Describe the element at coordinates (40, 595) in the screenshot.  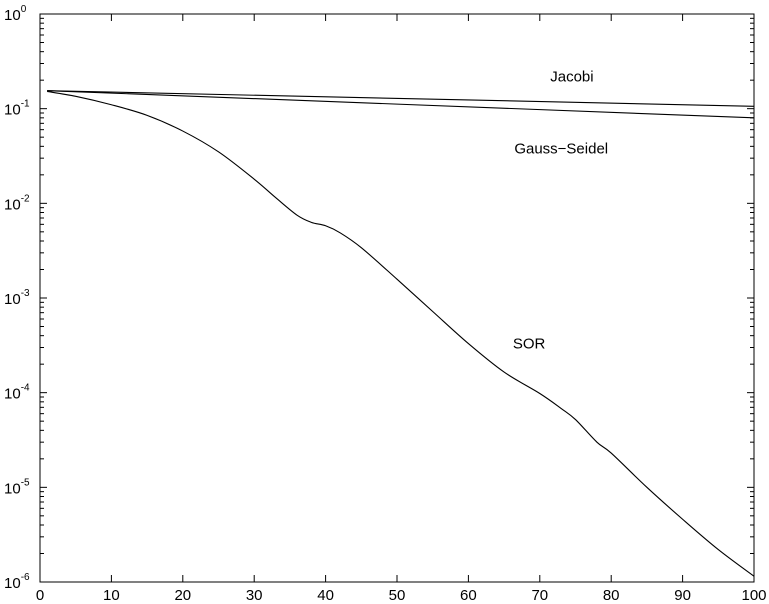
I see `x-tick-label: 0` at that location.